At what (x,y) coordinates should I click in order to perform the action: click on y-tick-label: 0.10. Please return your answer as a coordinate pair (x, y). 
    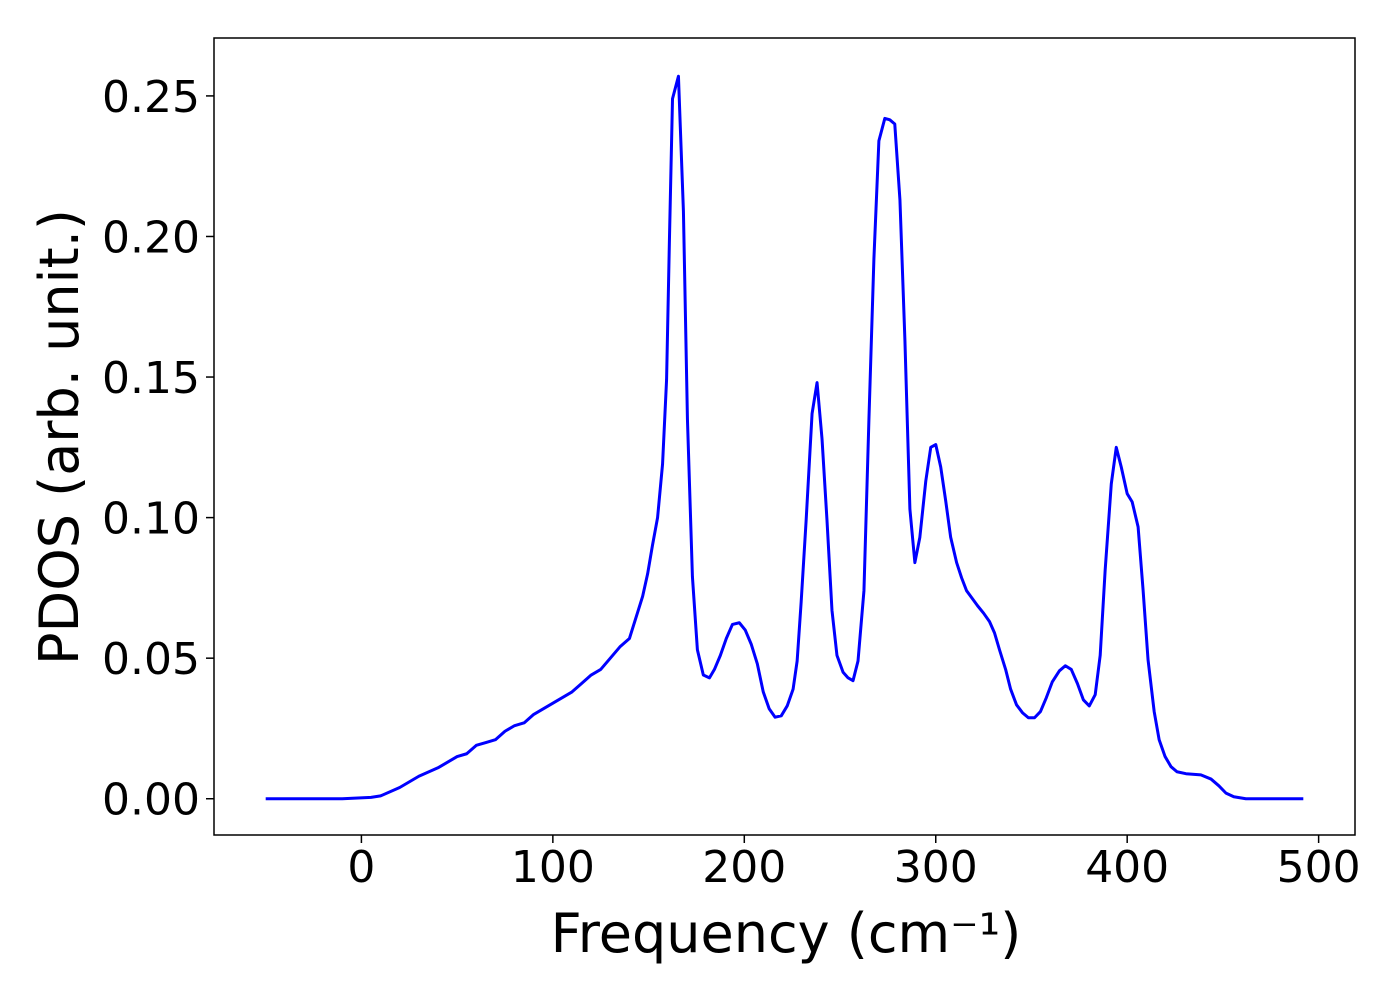
    Looking at the image, I should click on (151, 519).